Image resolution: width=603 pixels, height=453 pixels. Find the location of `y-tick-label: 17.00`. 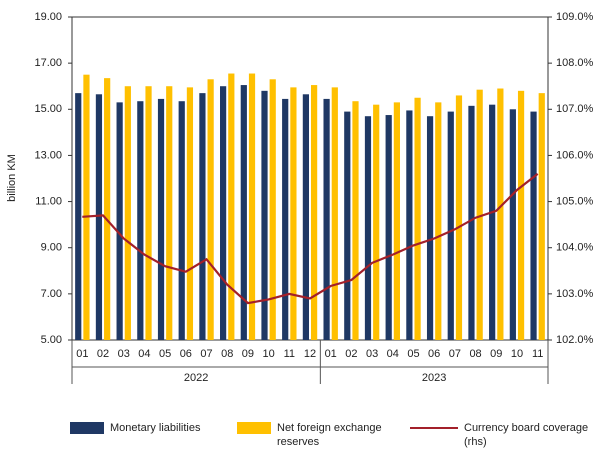

y-tick-label: 17.00 is located at coordinates (48, 63).